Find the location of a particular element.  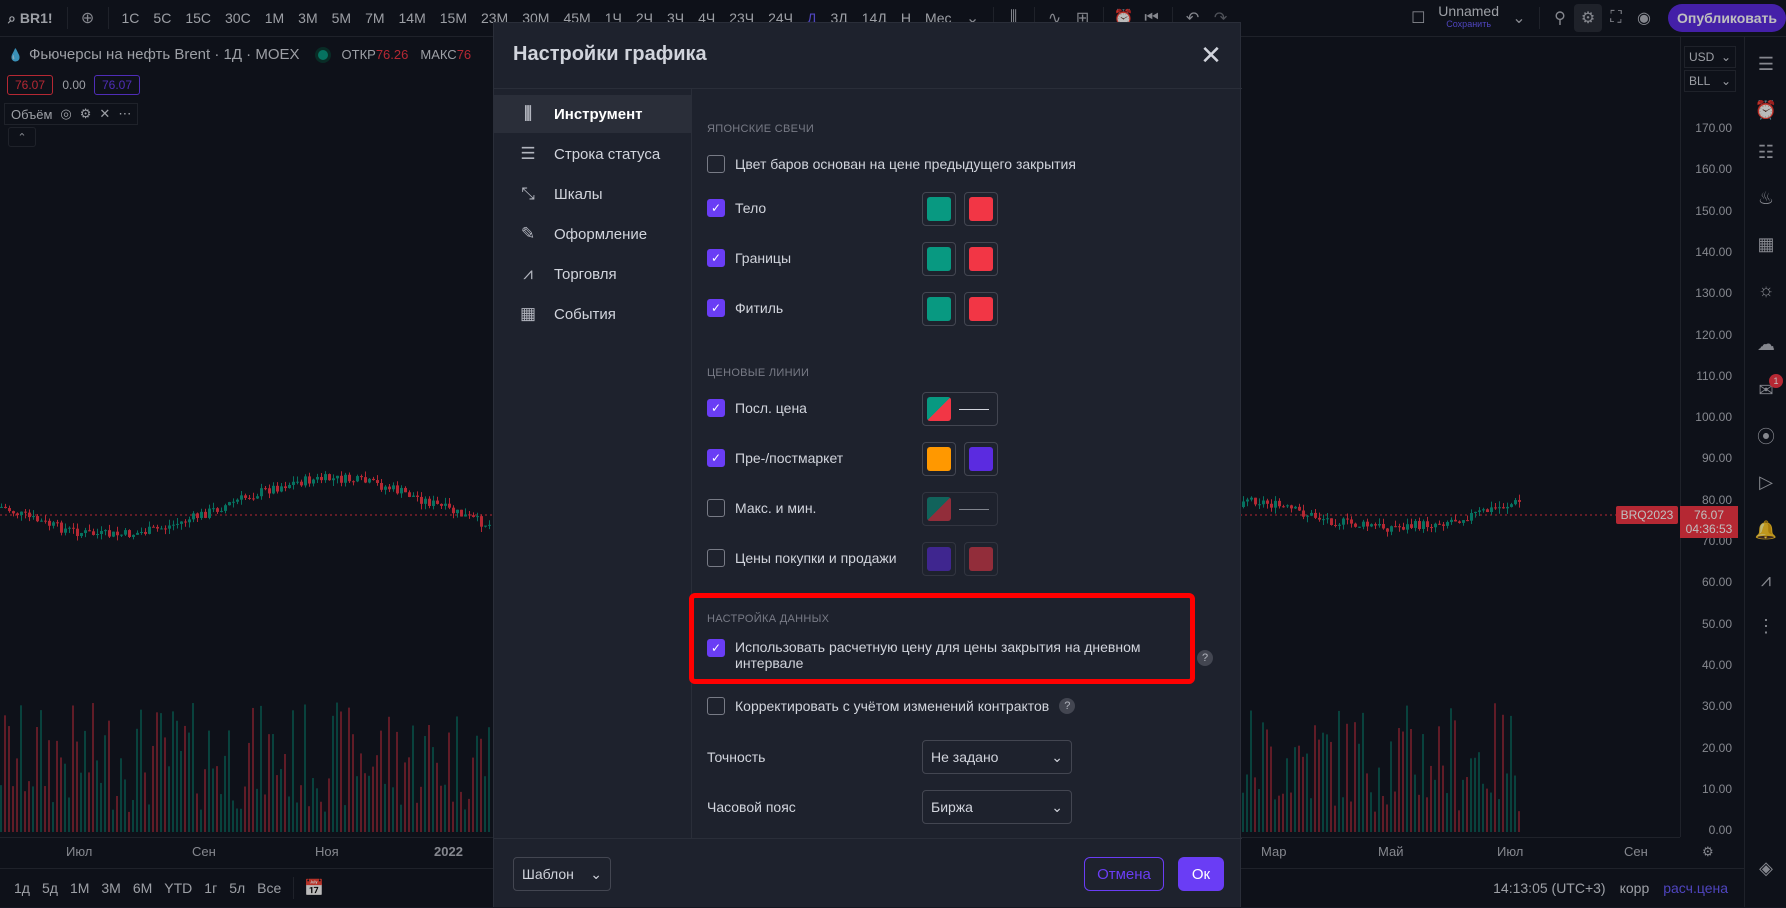

add-symbol-icon: ⊕ is located at coordinates (87, 18).